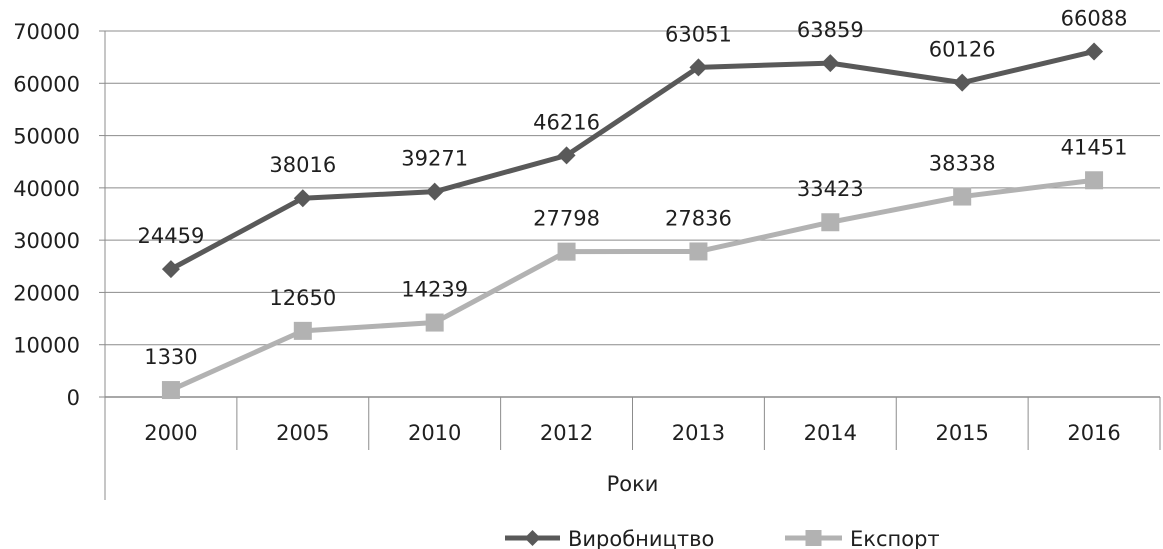 This screenshot has width=1163, height=549. I want to click on y-tick-label: 50000, so click(46, 137).